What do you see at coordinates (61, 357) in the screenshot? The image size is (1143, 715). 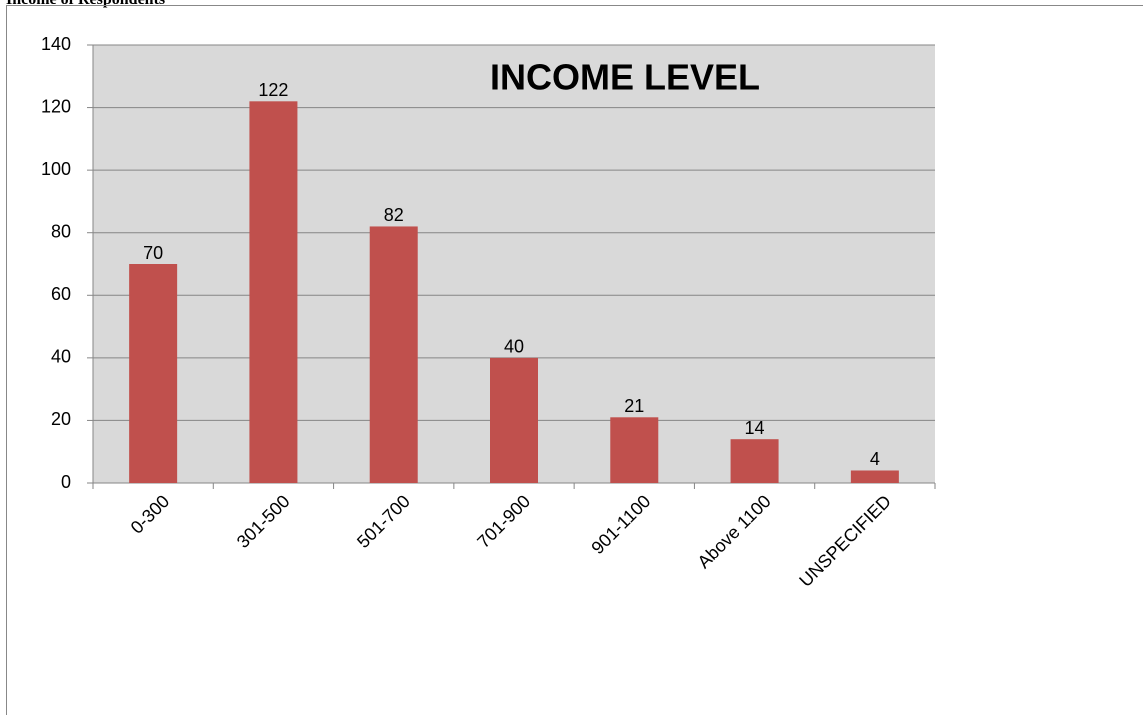 I see `y-tick-label: 40` at bounding box center [61, 357].